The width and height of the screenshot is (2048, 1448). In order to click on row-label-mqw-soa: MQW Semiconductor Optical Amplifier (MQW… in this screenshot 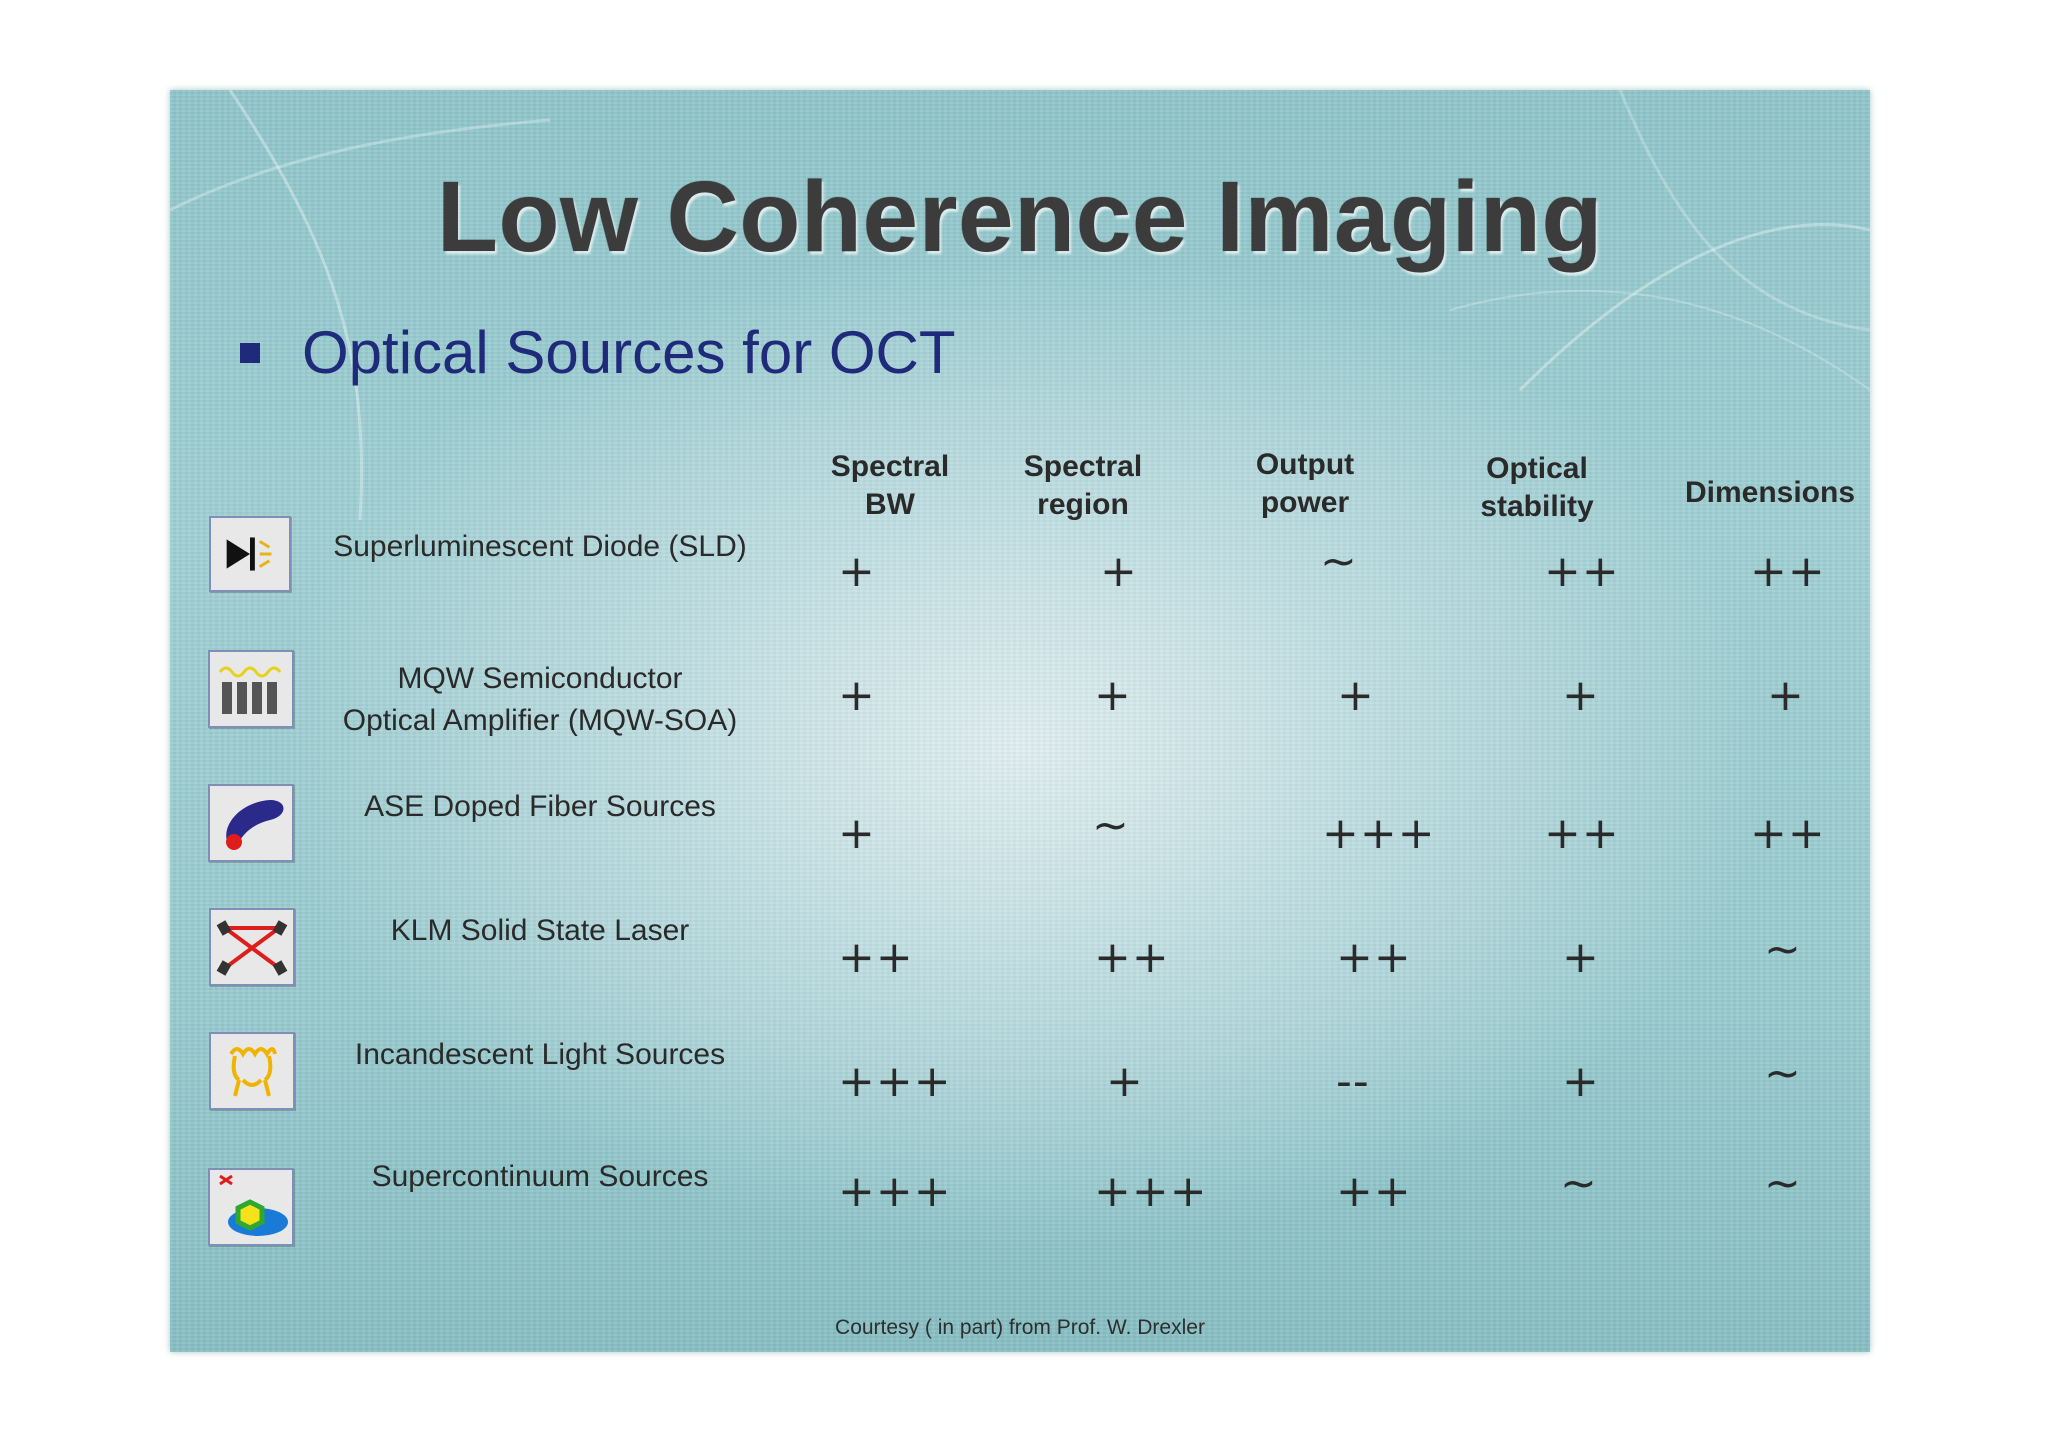, I will do `click(540, 699)`.